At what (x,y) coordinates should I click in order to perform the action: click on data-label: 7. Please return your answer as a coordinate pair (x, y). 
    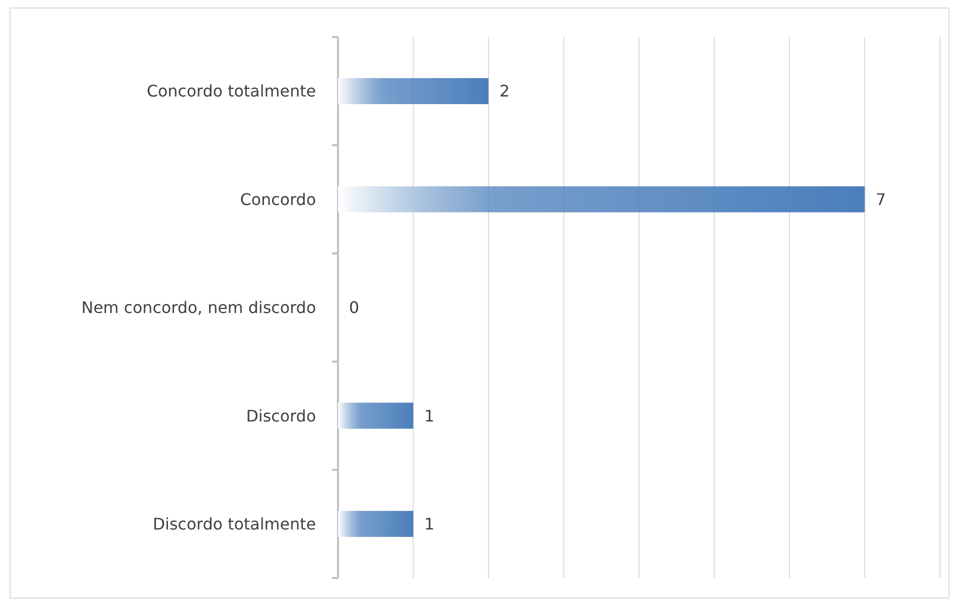
    Looking at the image, I should click on (881, 199).